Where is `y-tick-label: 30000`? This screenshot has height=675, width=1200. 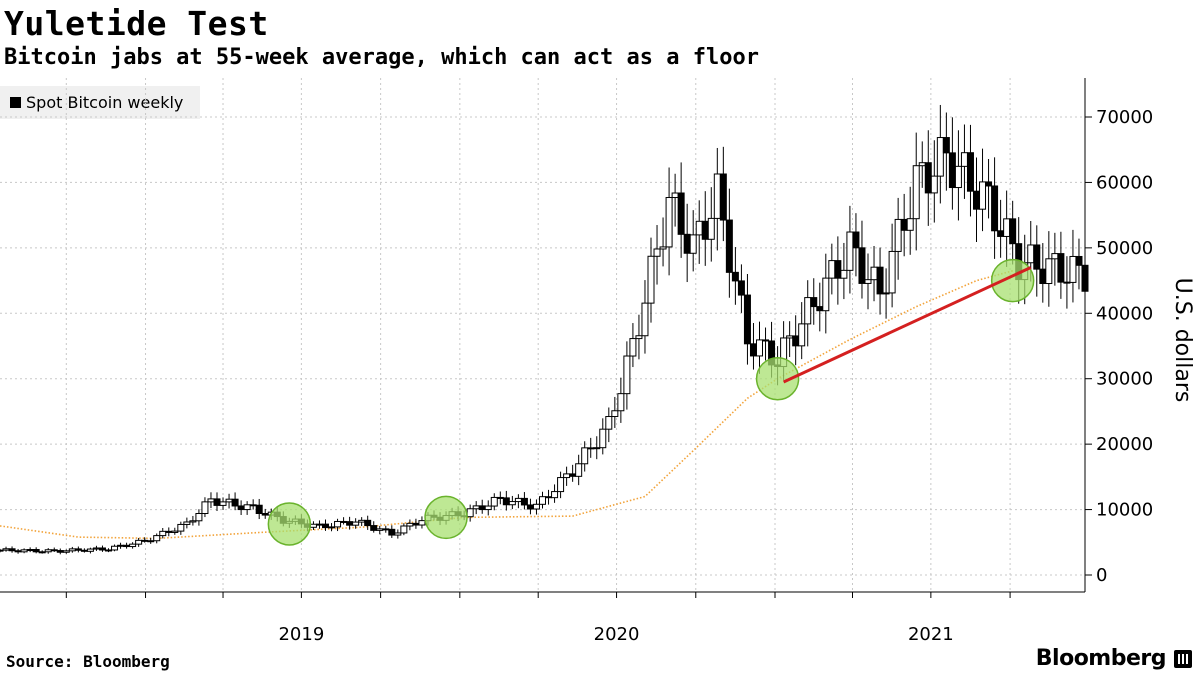 y-tick-label: 30000 is located at coordinates (1124, 379).